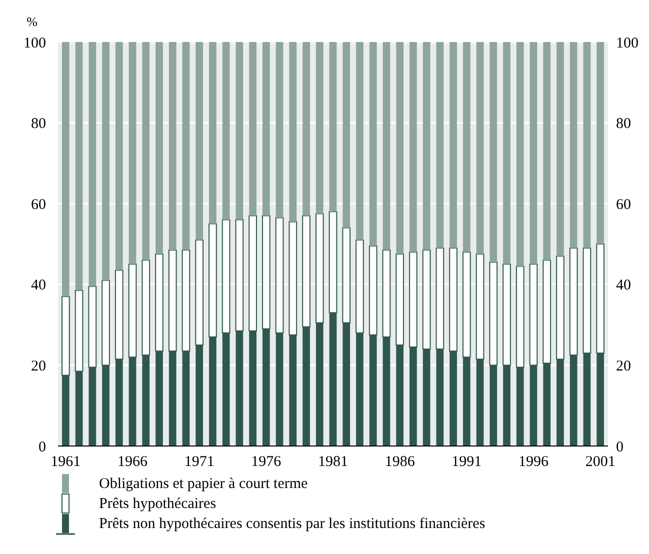 The width and height of the screenshot is (649, 554). Describe the element at coordinates (600, 462) in the screenshot. I see `x-tick-label: 2001` at that location.